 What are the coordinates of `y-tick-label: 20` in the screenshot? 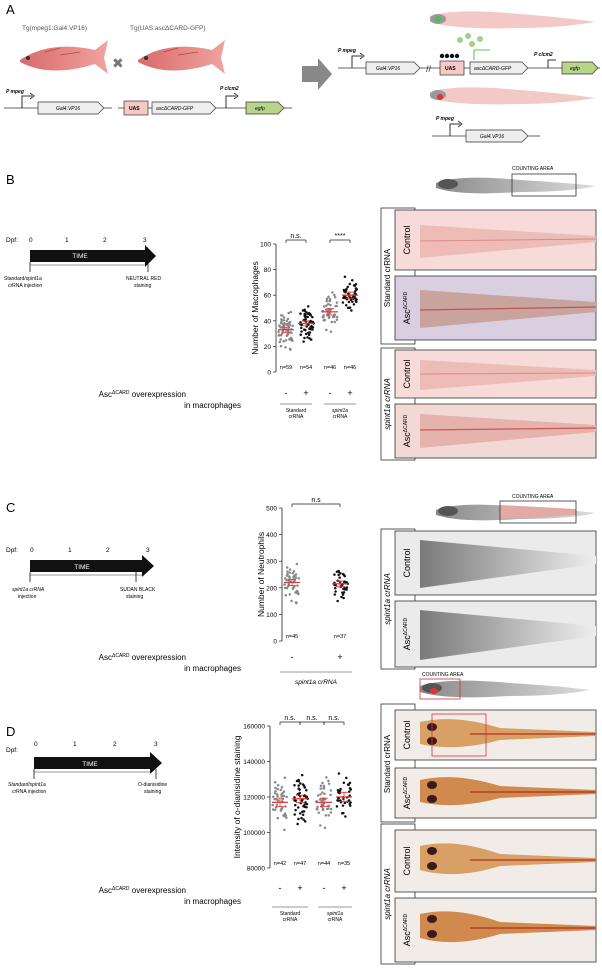 It's located at (268, 347).